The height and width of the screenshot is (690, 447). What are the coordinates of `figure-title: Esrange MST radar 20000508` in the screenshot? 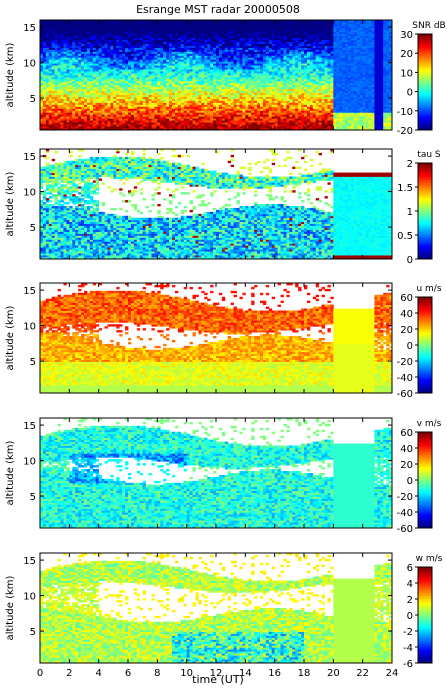 It's located at (218, 9).